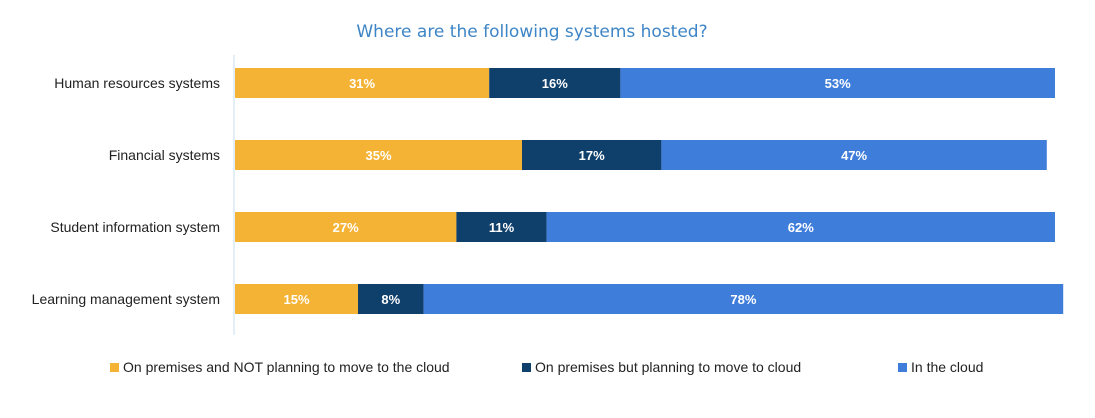 This screenshot has height=418, width=1095. I want to click on data-label: 62%, so click(801, 227).